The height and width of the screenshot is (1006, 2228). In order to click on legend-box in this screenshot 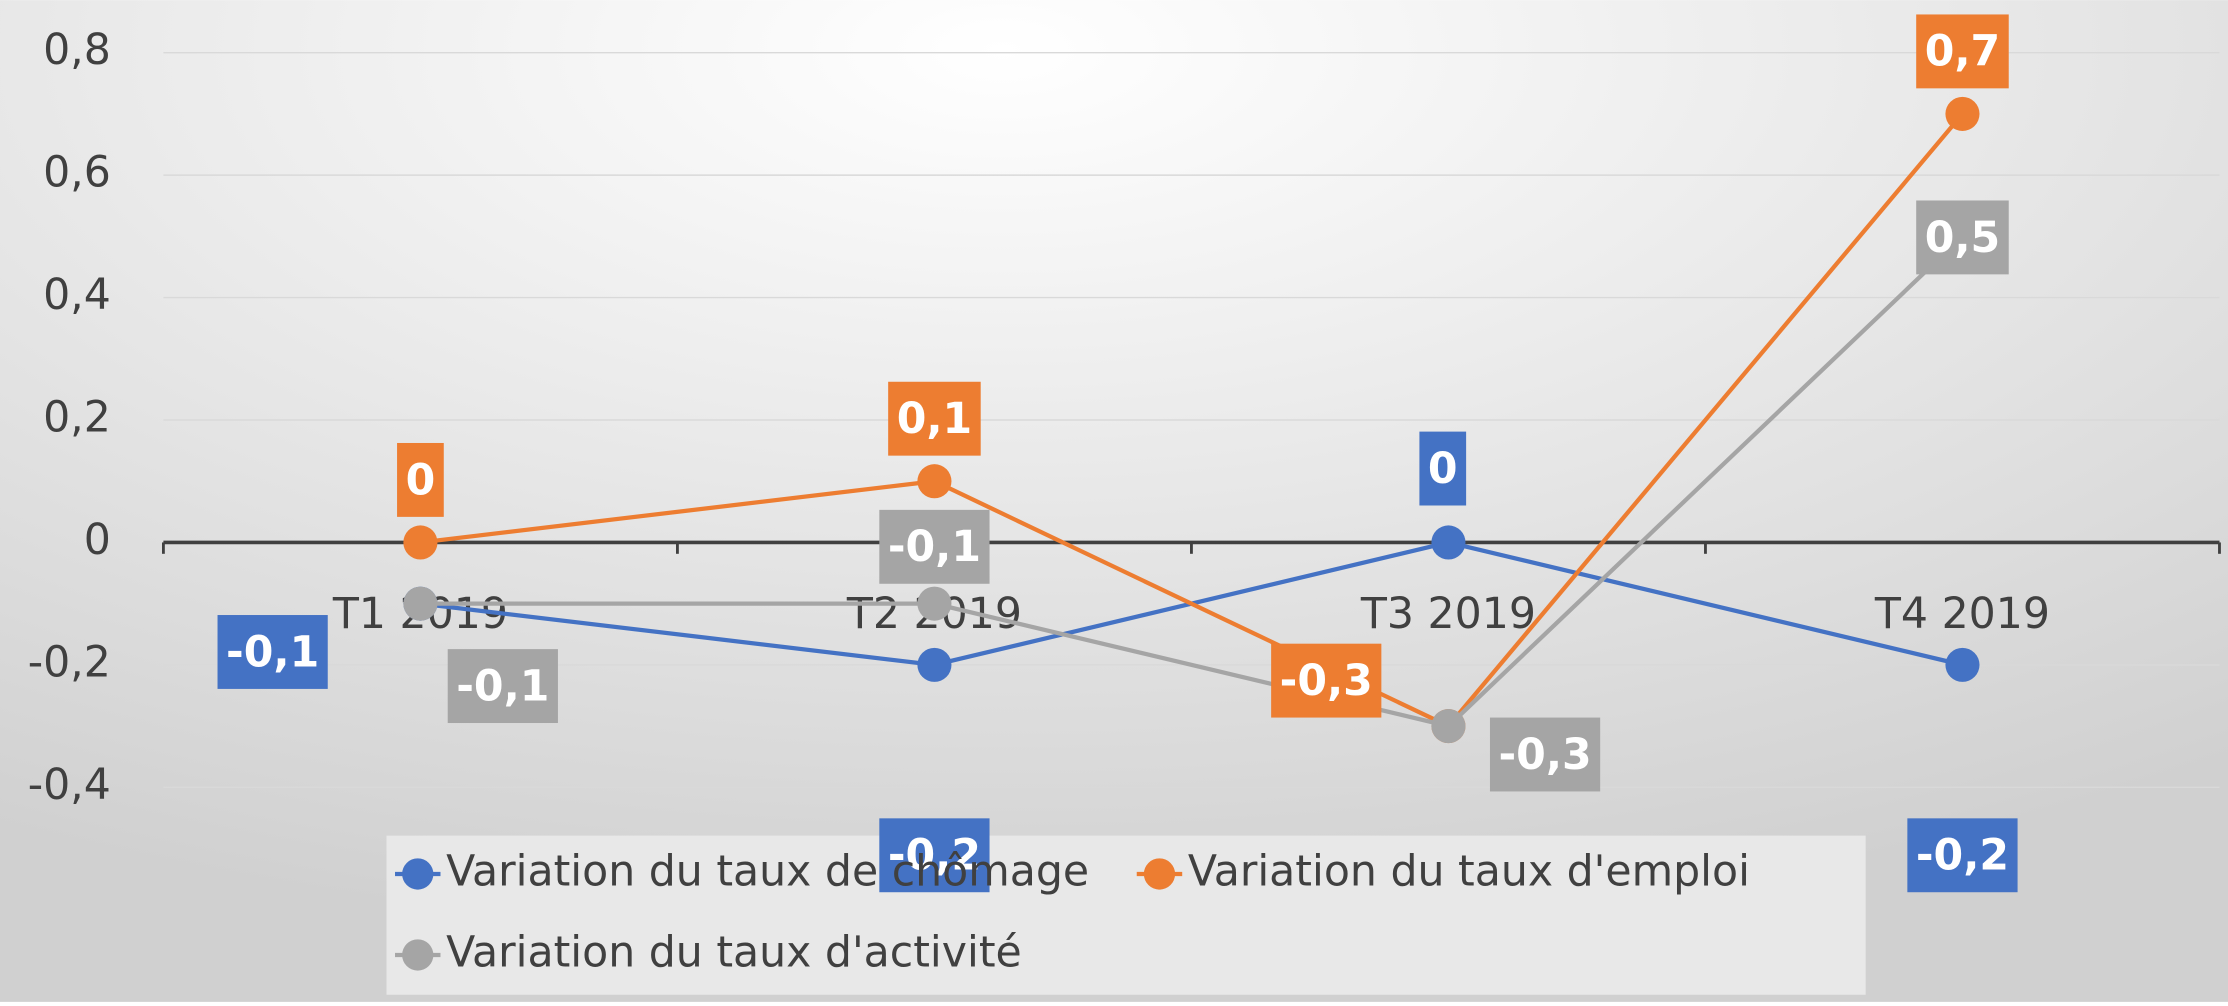, I will do `click(1126, 915)`.